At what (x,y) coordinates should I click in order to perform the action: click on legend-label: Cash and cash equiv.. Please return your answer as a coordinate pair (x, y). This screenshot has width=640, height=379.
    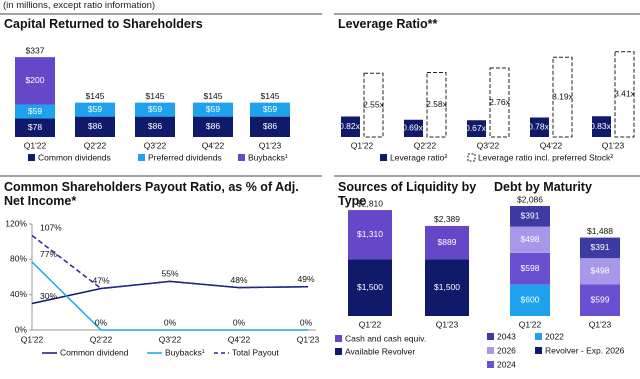
    Looking at the image, I should click on (385, 338).